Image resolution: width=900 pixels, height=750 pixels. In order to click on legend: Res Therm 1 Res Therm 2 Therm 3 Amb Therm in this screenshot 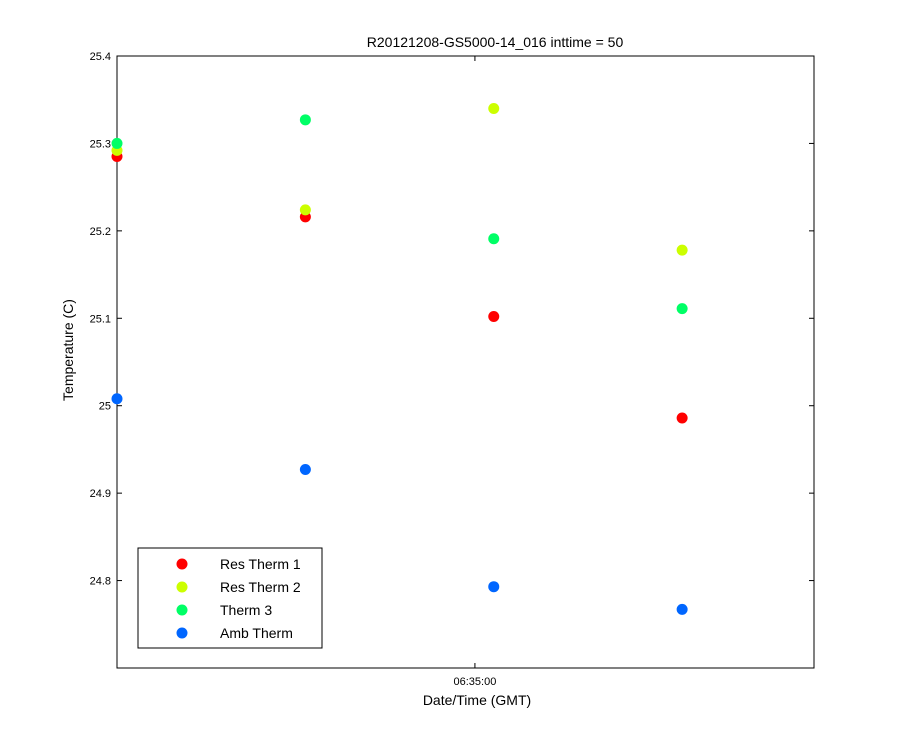, I will do `click(230, 598)`.